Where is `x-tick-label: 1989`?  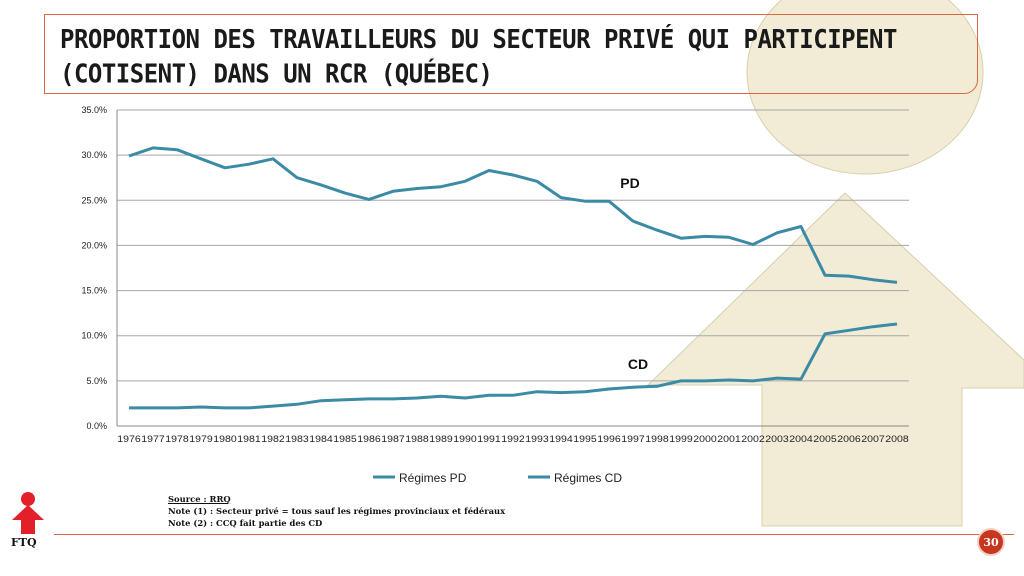 x-tick-label: 1989 is located at coordinates (441, 439).